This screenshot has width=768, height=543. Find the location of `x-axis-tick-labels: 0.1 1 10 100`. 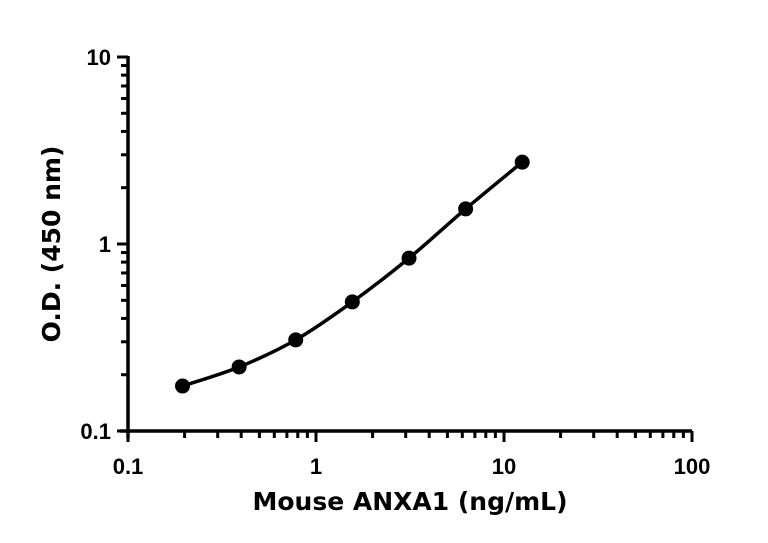

x-axis-tick-labels: 0.1 1 10 100 is located at coordinates (412, 466).